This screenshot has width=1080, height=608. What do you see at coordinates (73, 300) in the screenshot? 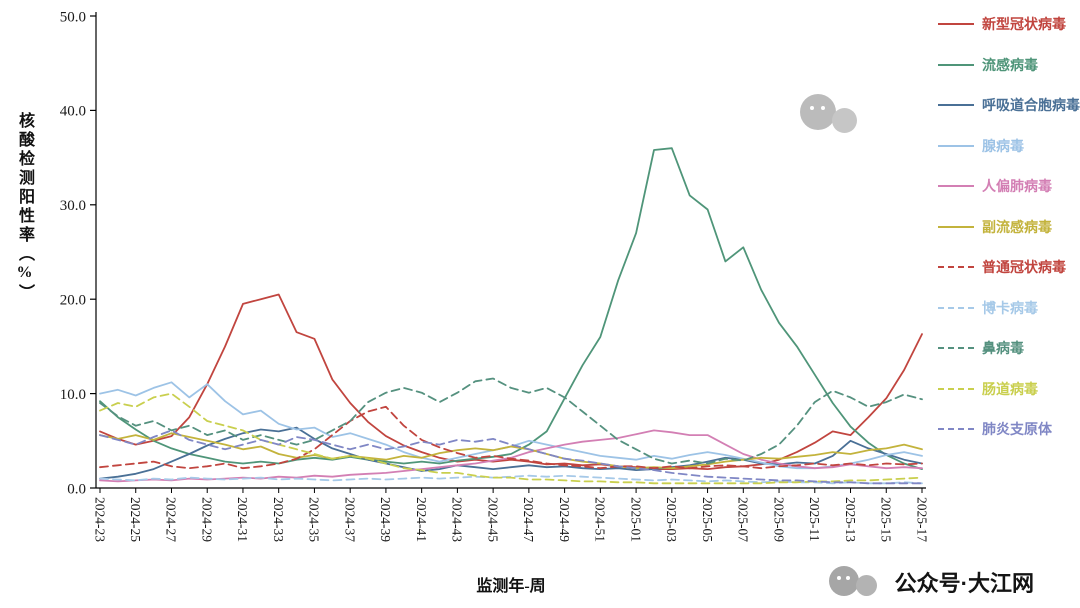
I see `y-tick-label: 20.0` at bounding box center [73, 300].